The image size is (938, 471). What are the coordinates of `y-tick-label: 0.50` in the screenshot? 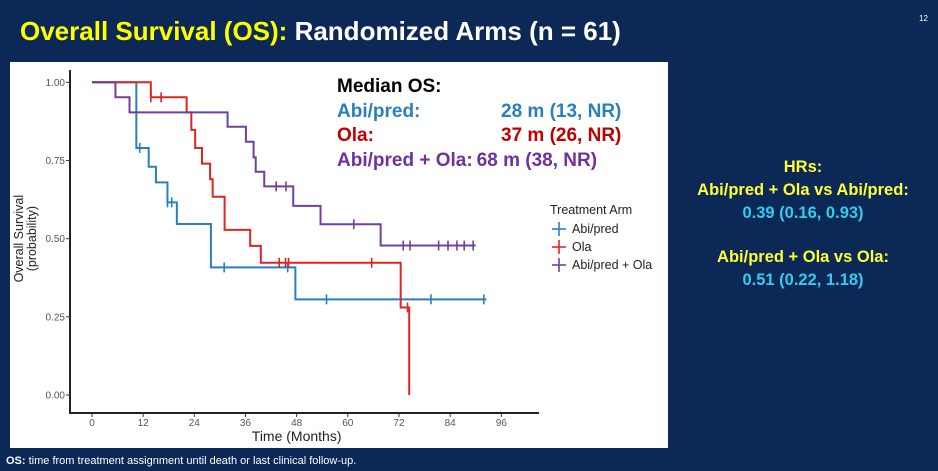 It's located at (56, 239).